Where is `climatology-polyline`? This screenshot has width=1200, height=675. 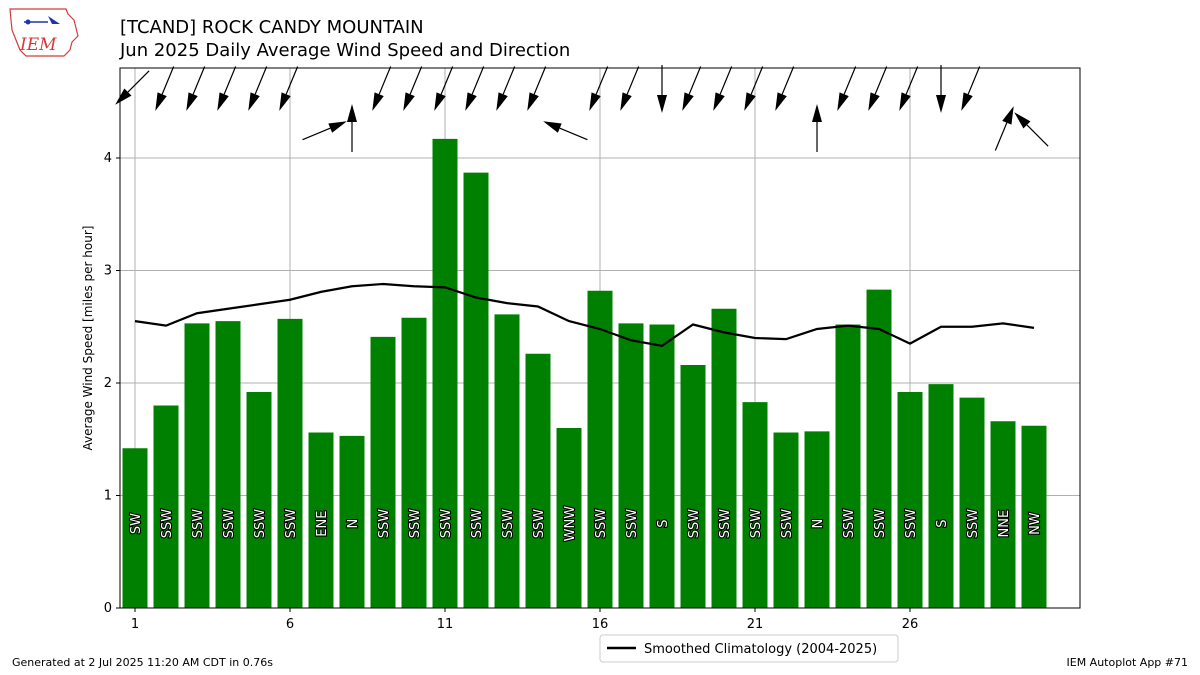
climatology-polyline is located at coordinates (584, 315).